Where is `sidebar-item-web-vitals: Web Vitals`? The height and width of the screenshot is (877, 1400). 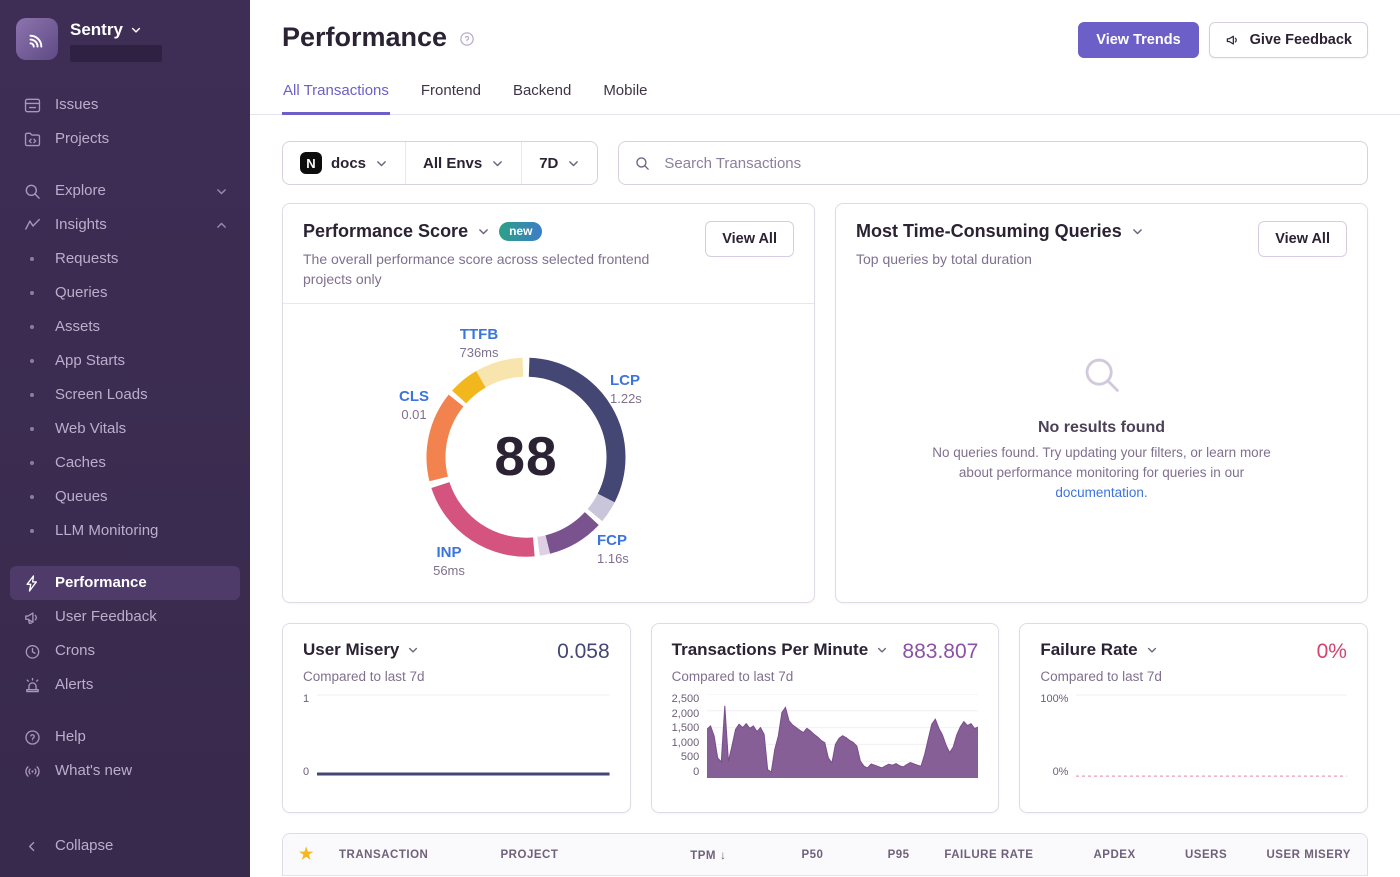
sidebar-item-web-vitals: Web Vitals is located at coordinates (125, 429).